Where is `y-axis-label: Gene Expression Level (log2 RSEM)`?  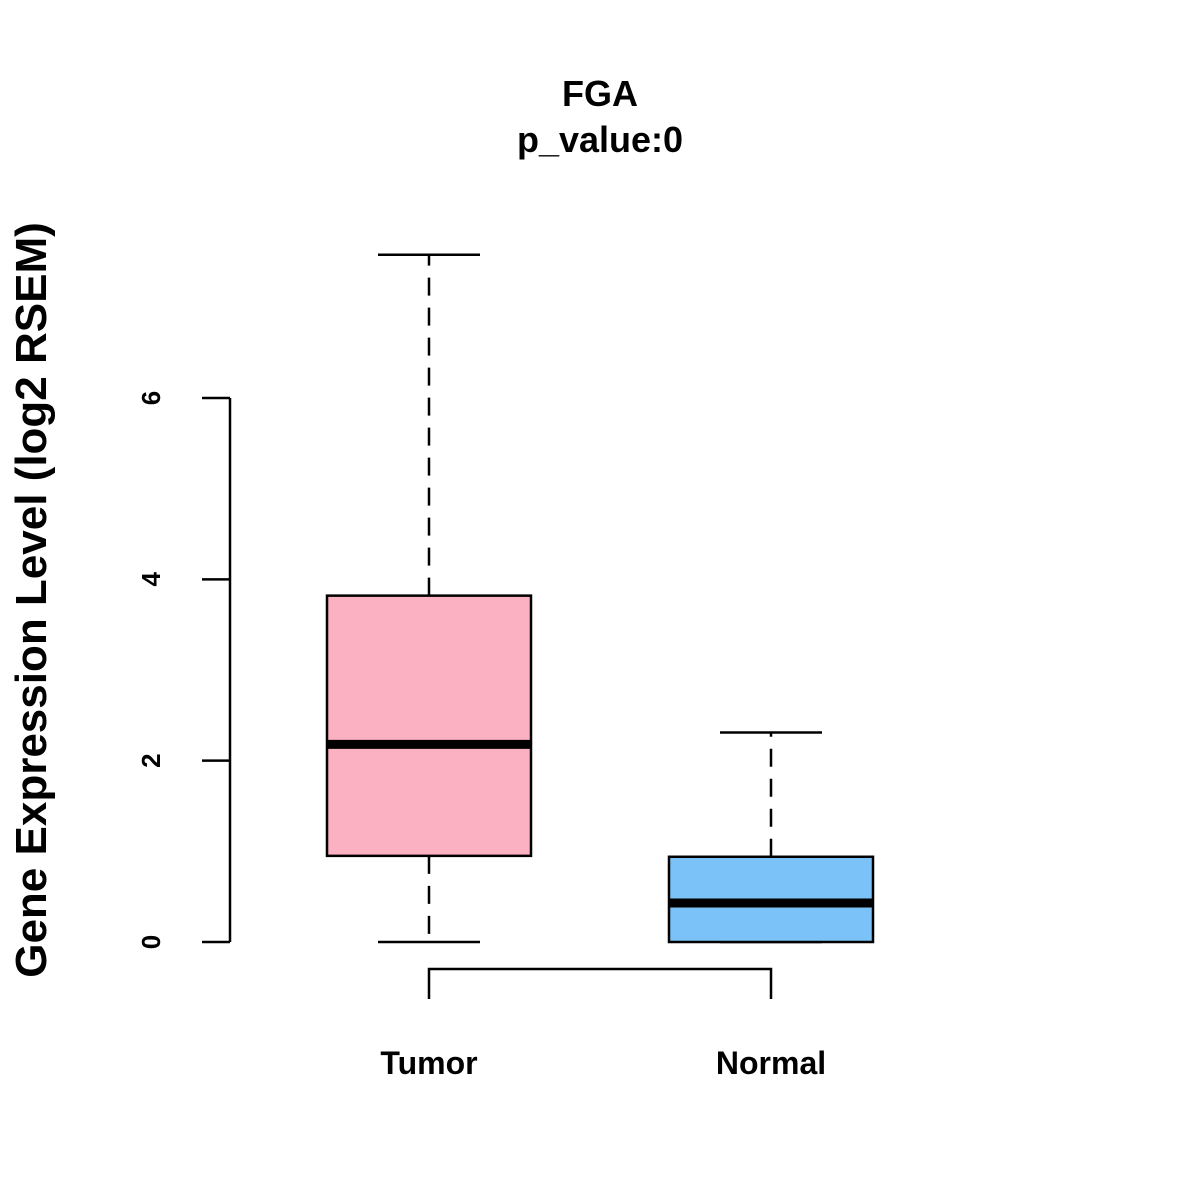 y-axis-label: Gene Expression Level (log2 RSEM) is located at coordinates (31, 600).